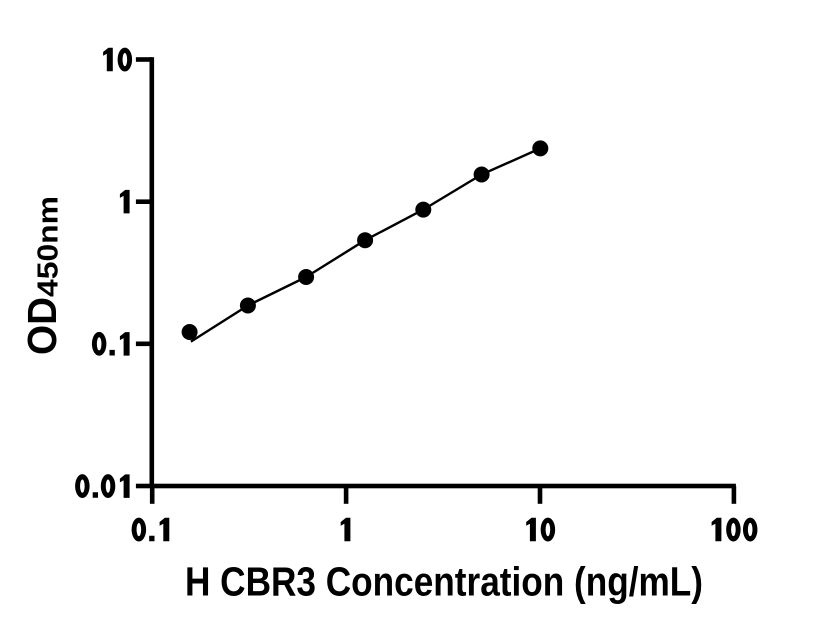  Describe the element at coordinates (42, 275) in the screenshot. I see `svg-text: OD450nm` at that location.